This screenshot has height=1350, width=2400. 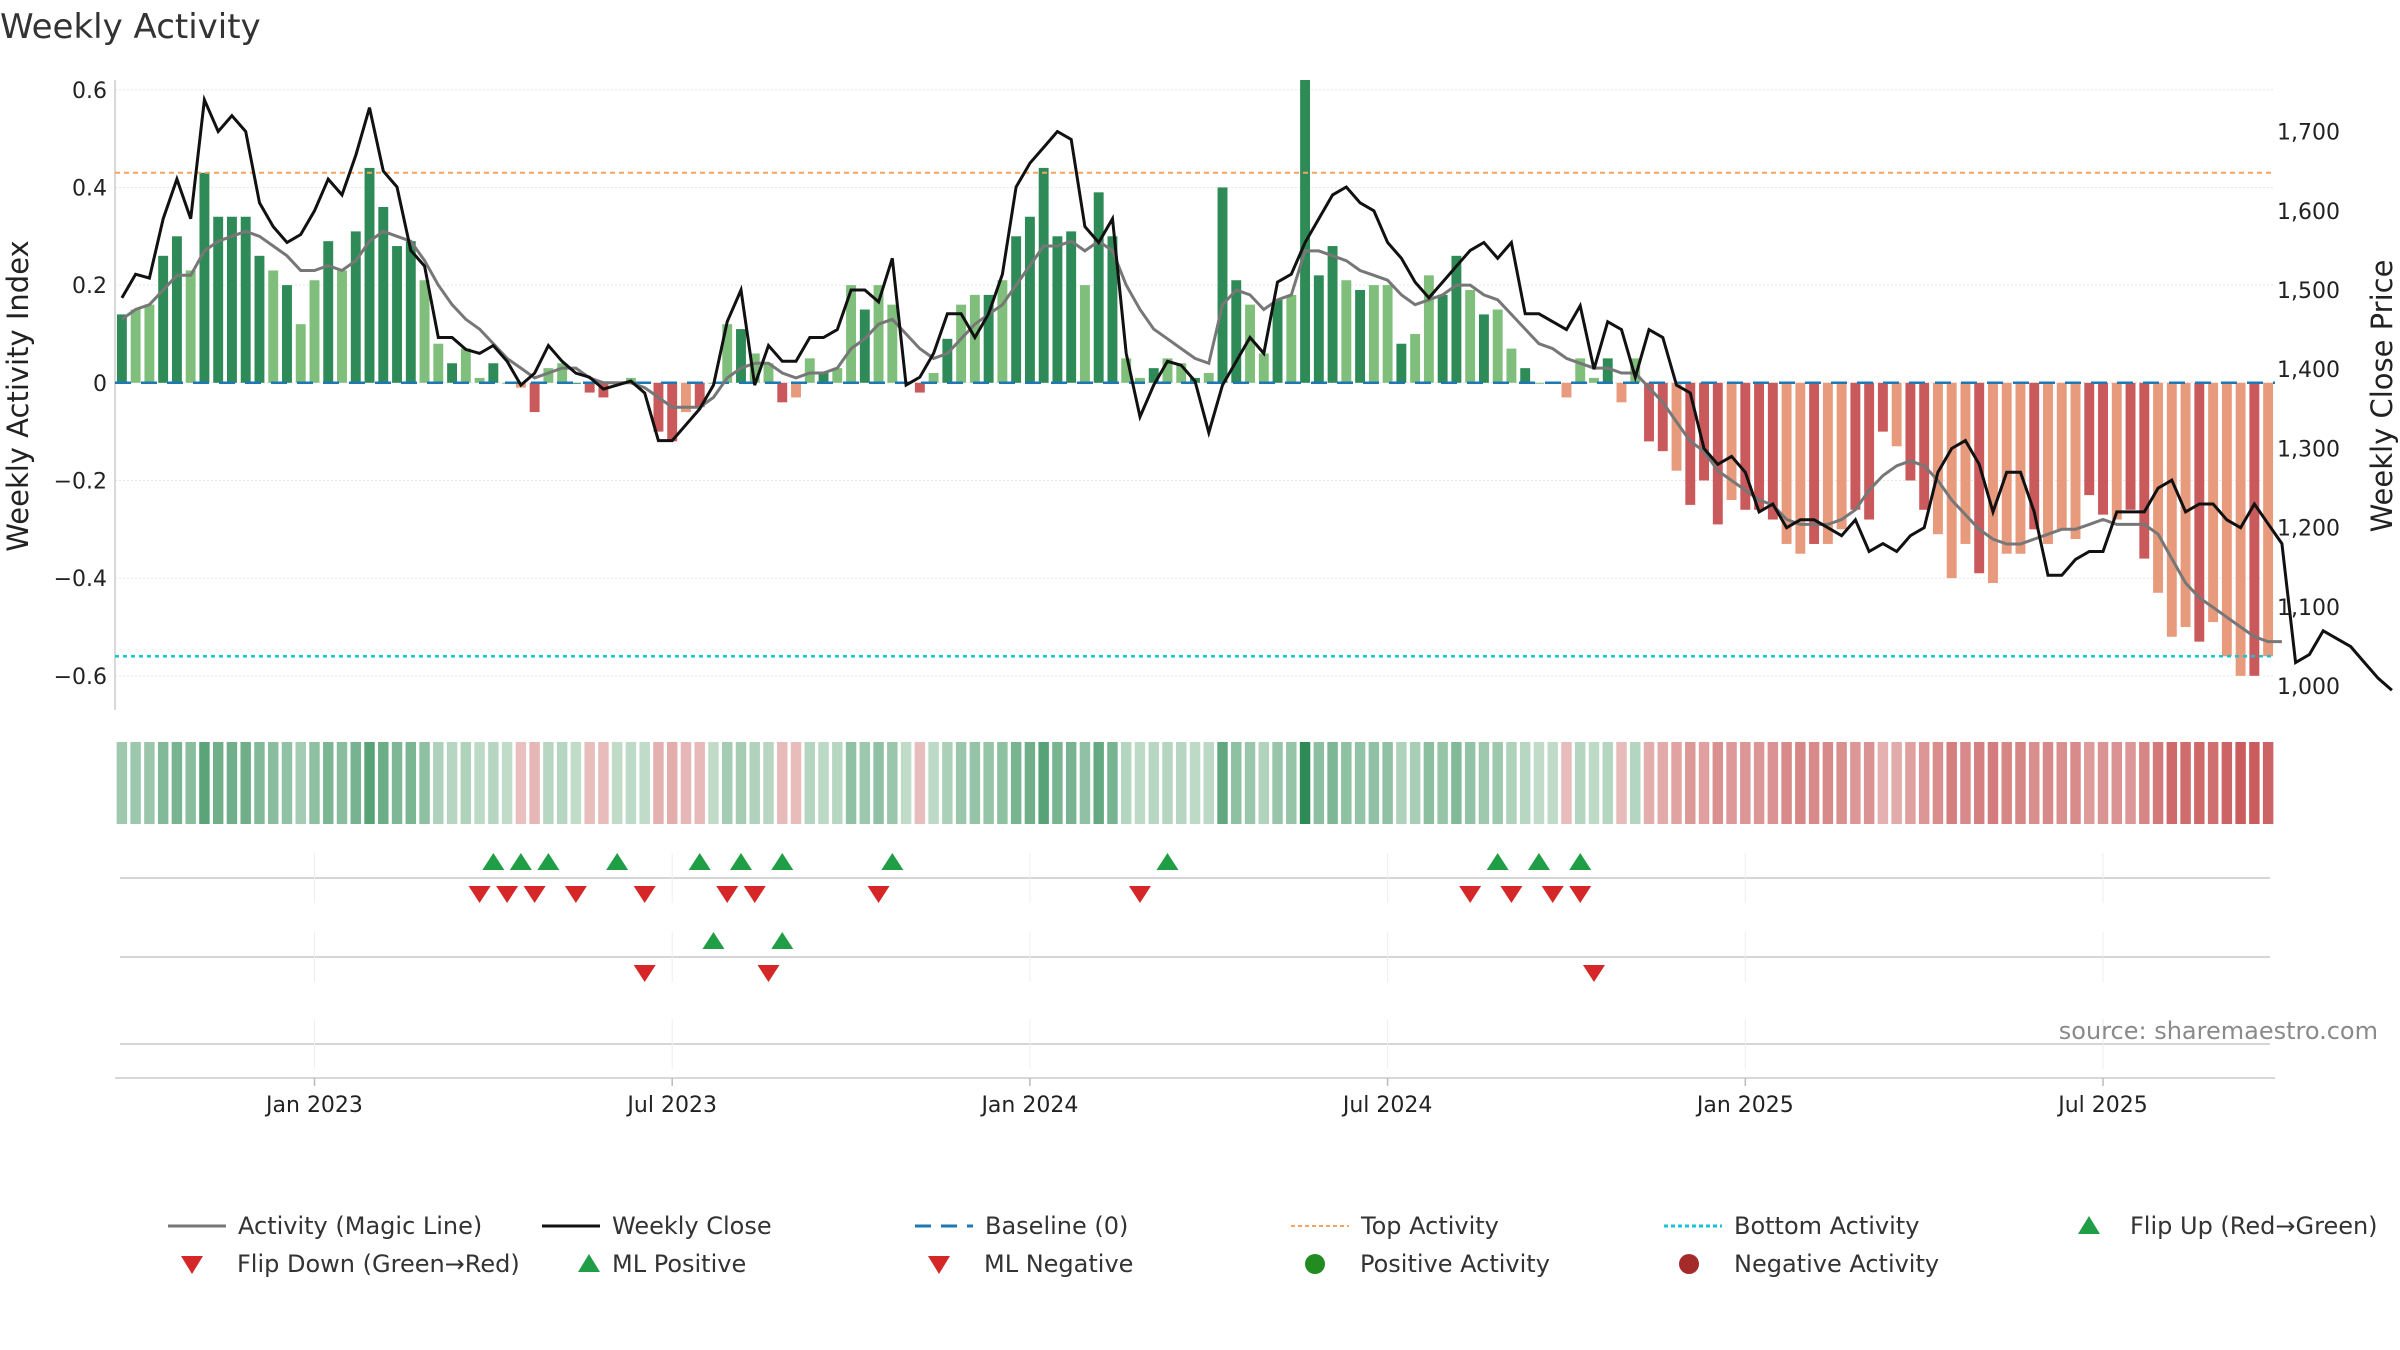 I want to click on activity-heat-strip, so click(x=1195, y=783).